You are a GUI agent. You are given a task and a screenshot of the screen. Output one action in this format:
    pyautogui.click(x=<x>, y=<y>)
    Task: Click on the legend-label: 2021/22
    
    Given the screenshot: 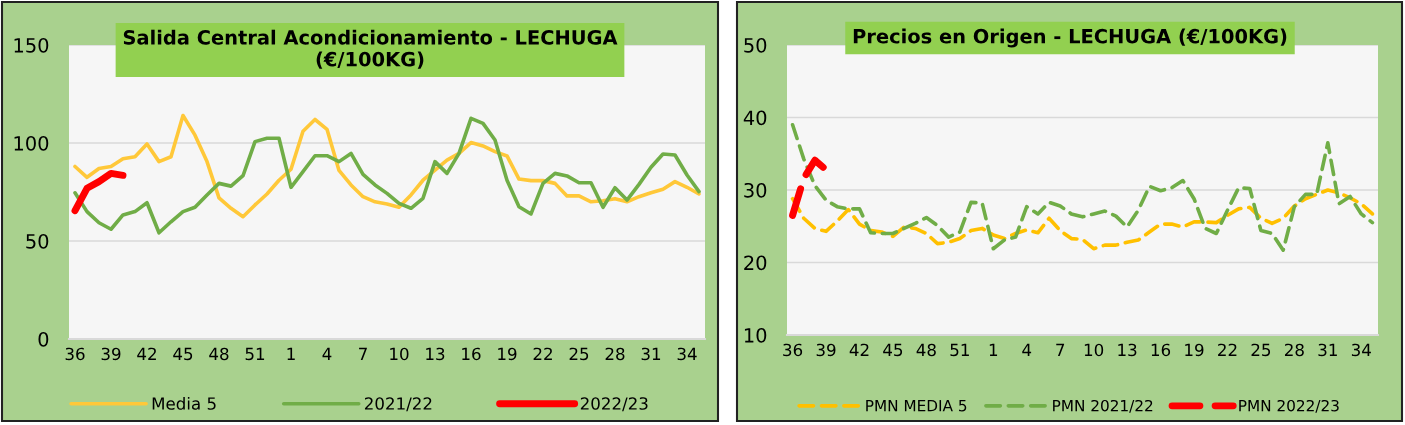 What is the action you would take?
    pyautogui.click(x=398, y=404)
    